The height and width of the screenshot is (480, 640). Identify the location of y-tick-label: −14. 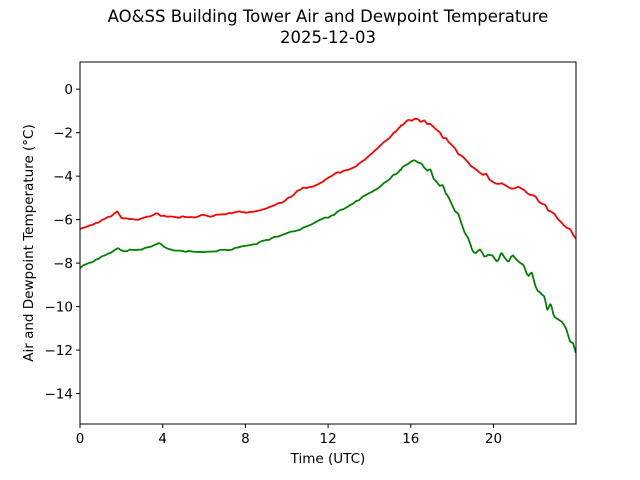
(59, 394).